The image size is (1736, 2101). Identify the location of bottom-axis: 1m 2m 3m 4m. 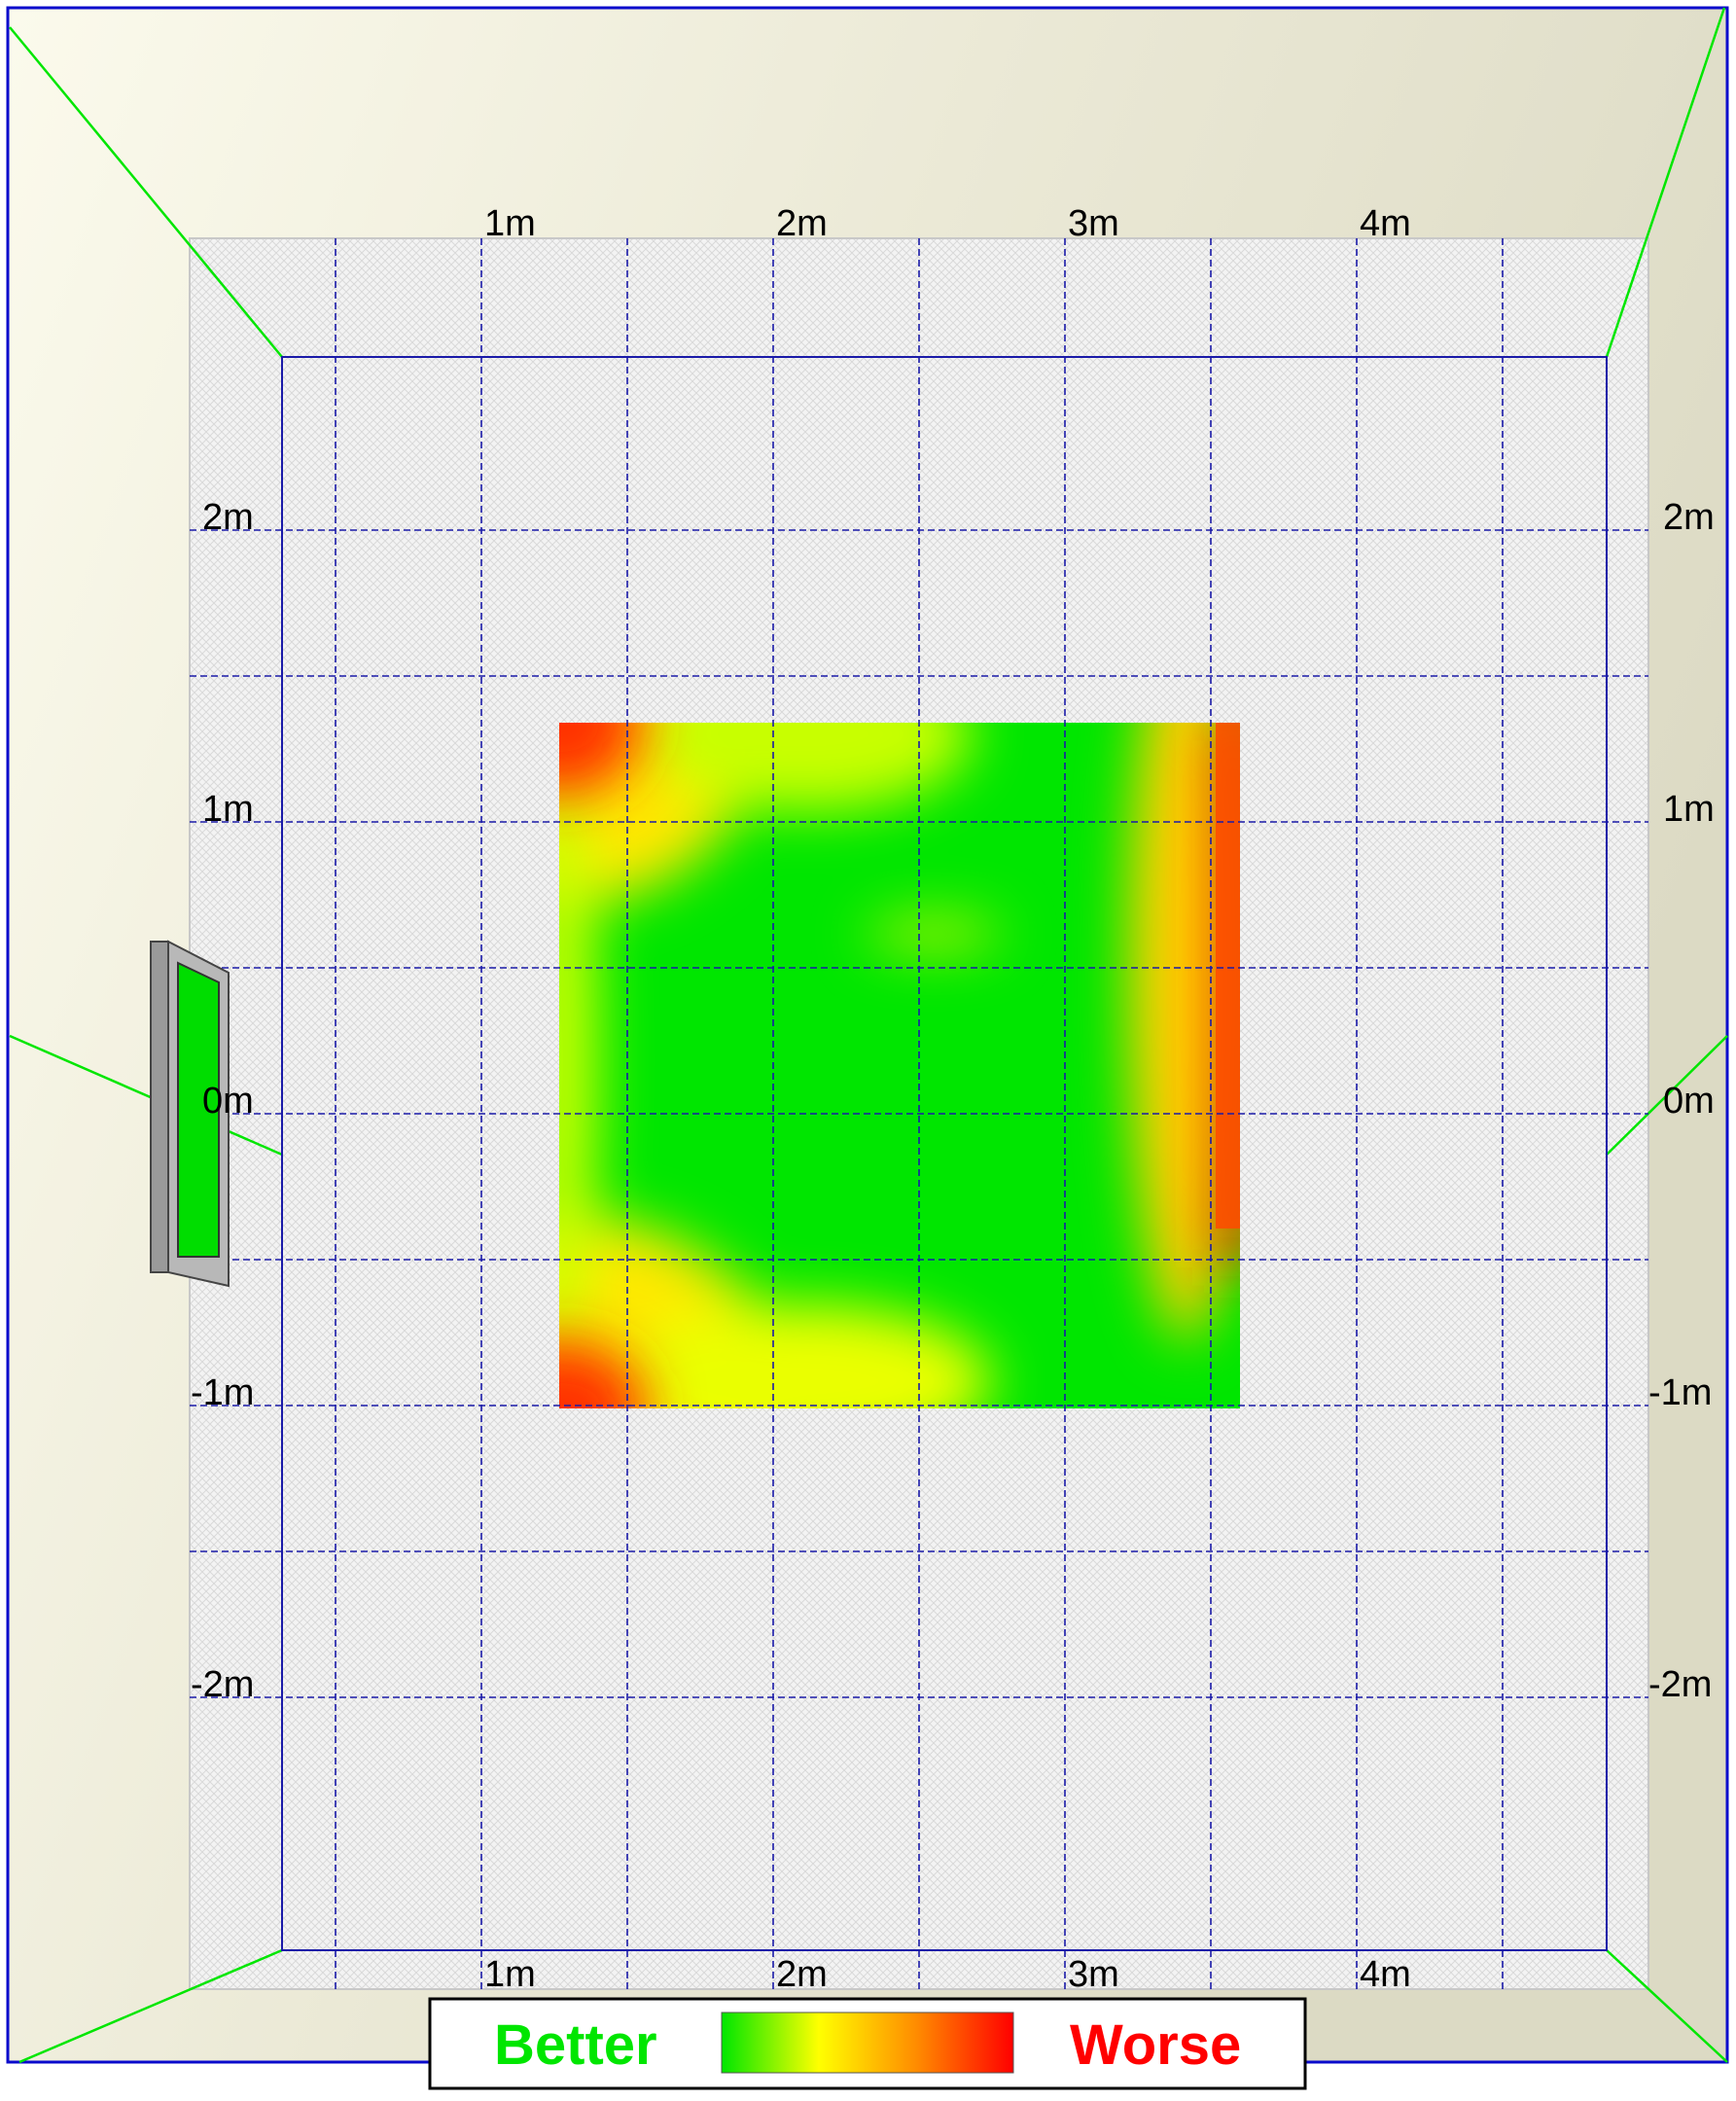
(947, 1975).